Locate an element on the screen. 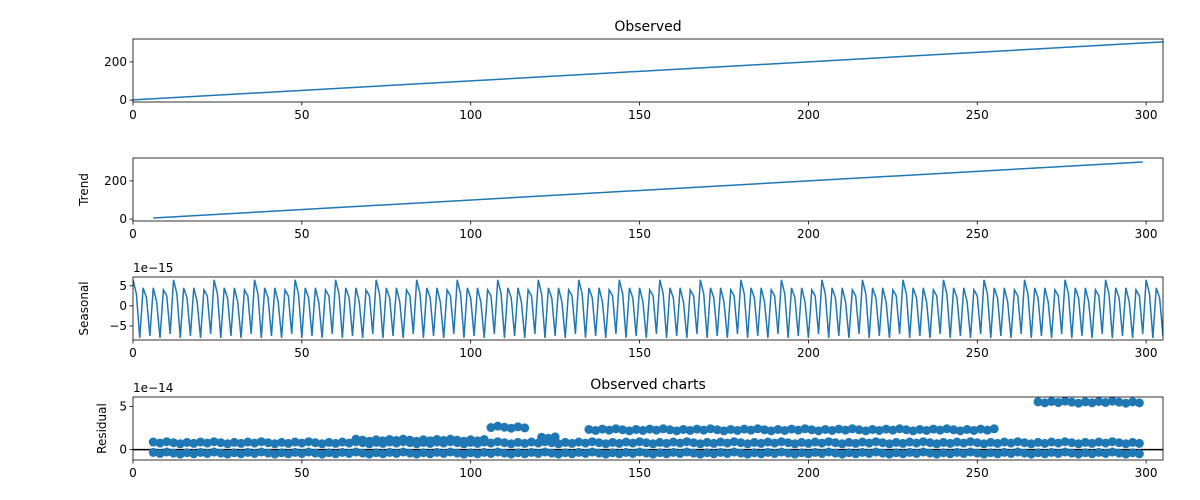  y-tick-label: 200 is located at coordinates (115, 62).